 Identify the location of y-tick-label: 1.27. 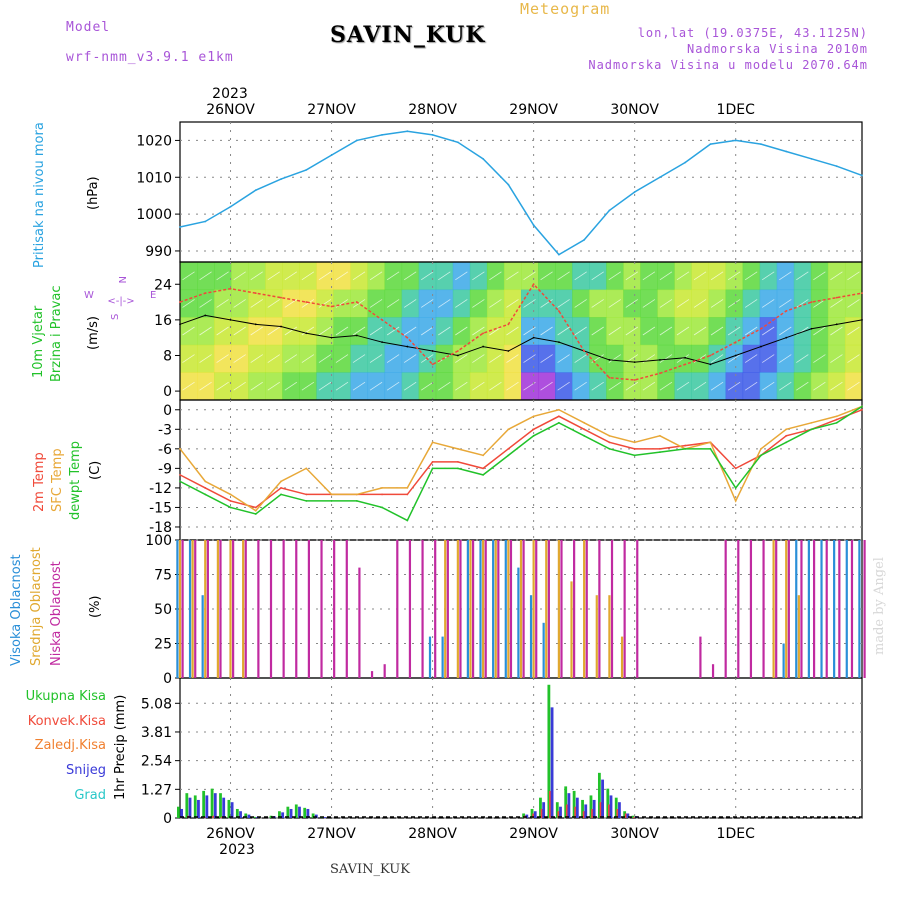
(156, 790).